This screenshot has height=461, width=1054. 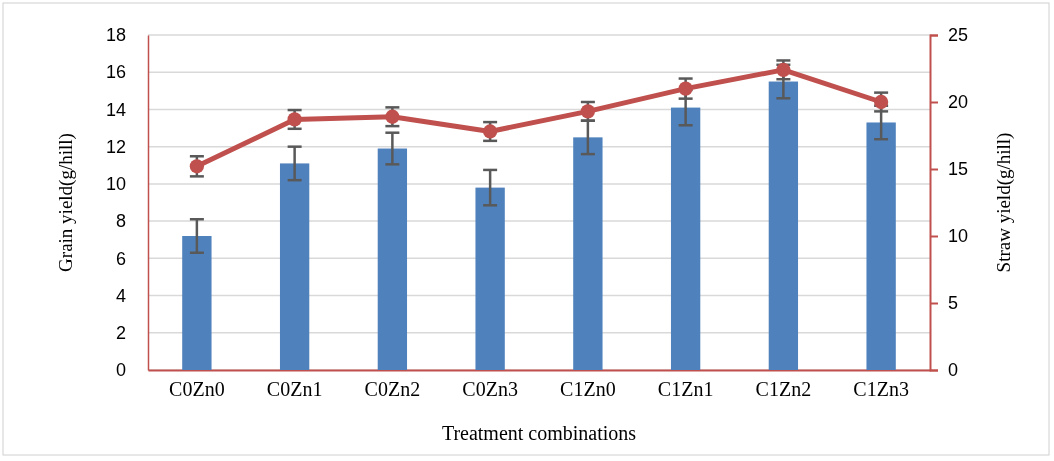 What do you see at coordinates (958, 35) in the screenshot?
I see `y2-tick-label: 25` at bounding box center [958, 35].